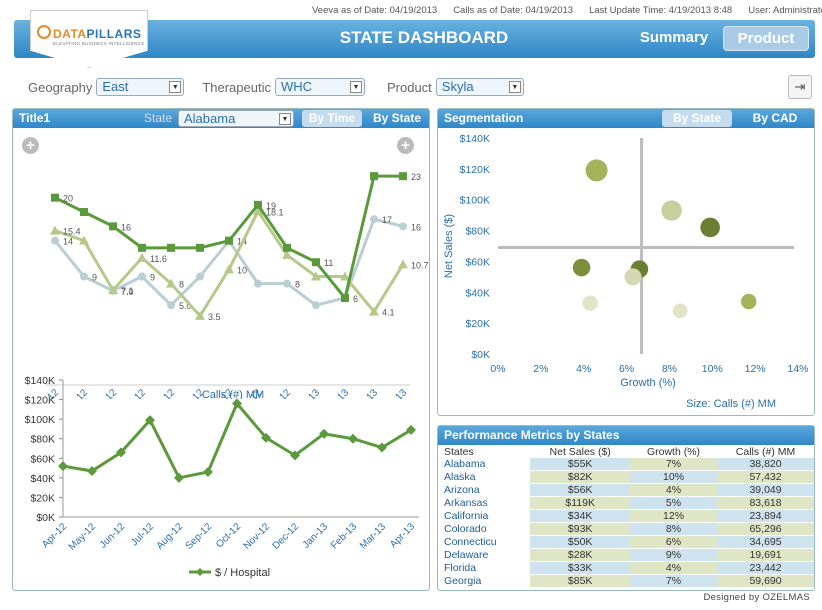 The width and height of the screenshot is (822, 610). Describe the element at coordinates (355, 299) in the screenshot. I see `data-label: 6` at that location.